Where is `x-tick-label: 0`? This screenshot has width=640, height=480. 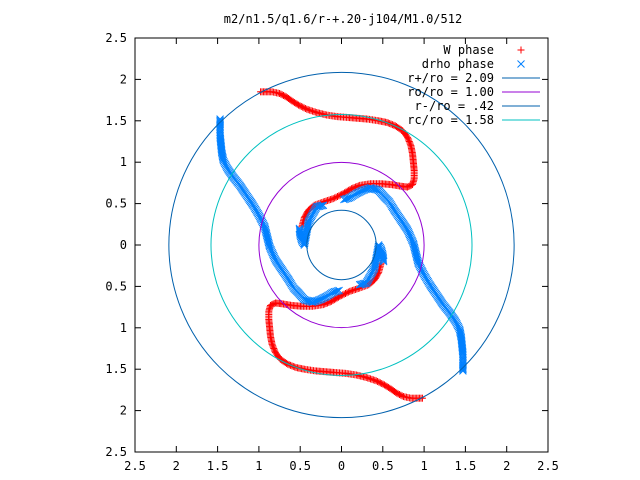
x-tick-label: 0 is located at coordinates (341, 466).